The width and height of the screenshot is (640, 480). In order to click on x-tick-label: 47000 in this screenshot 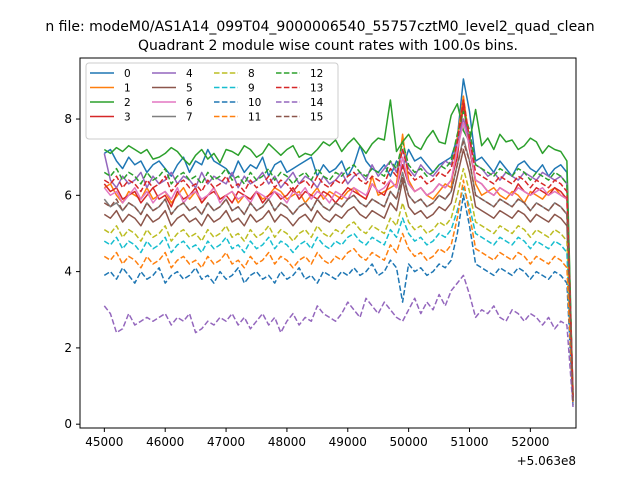, I will do `click(226, 442)`.